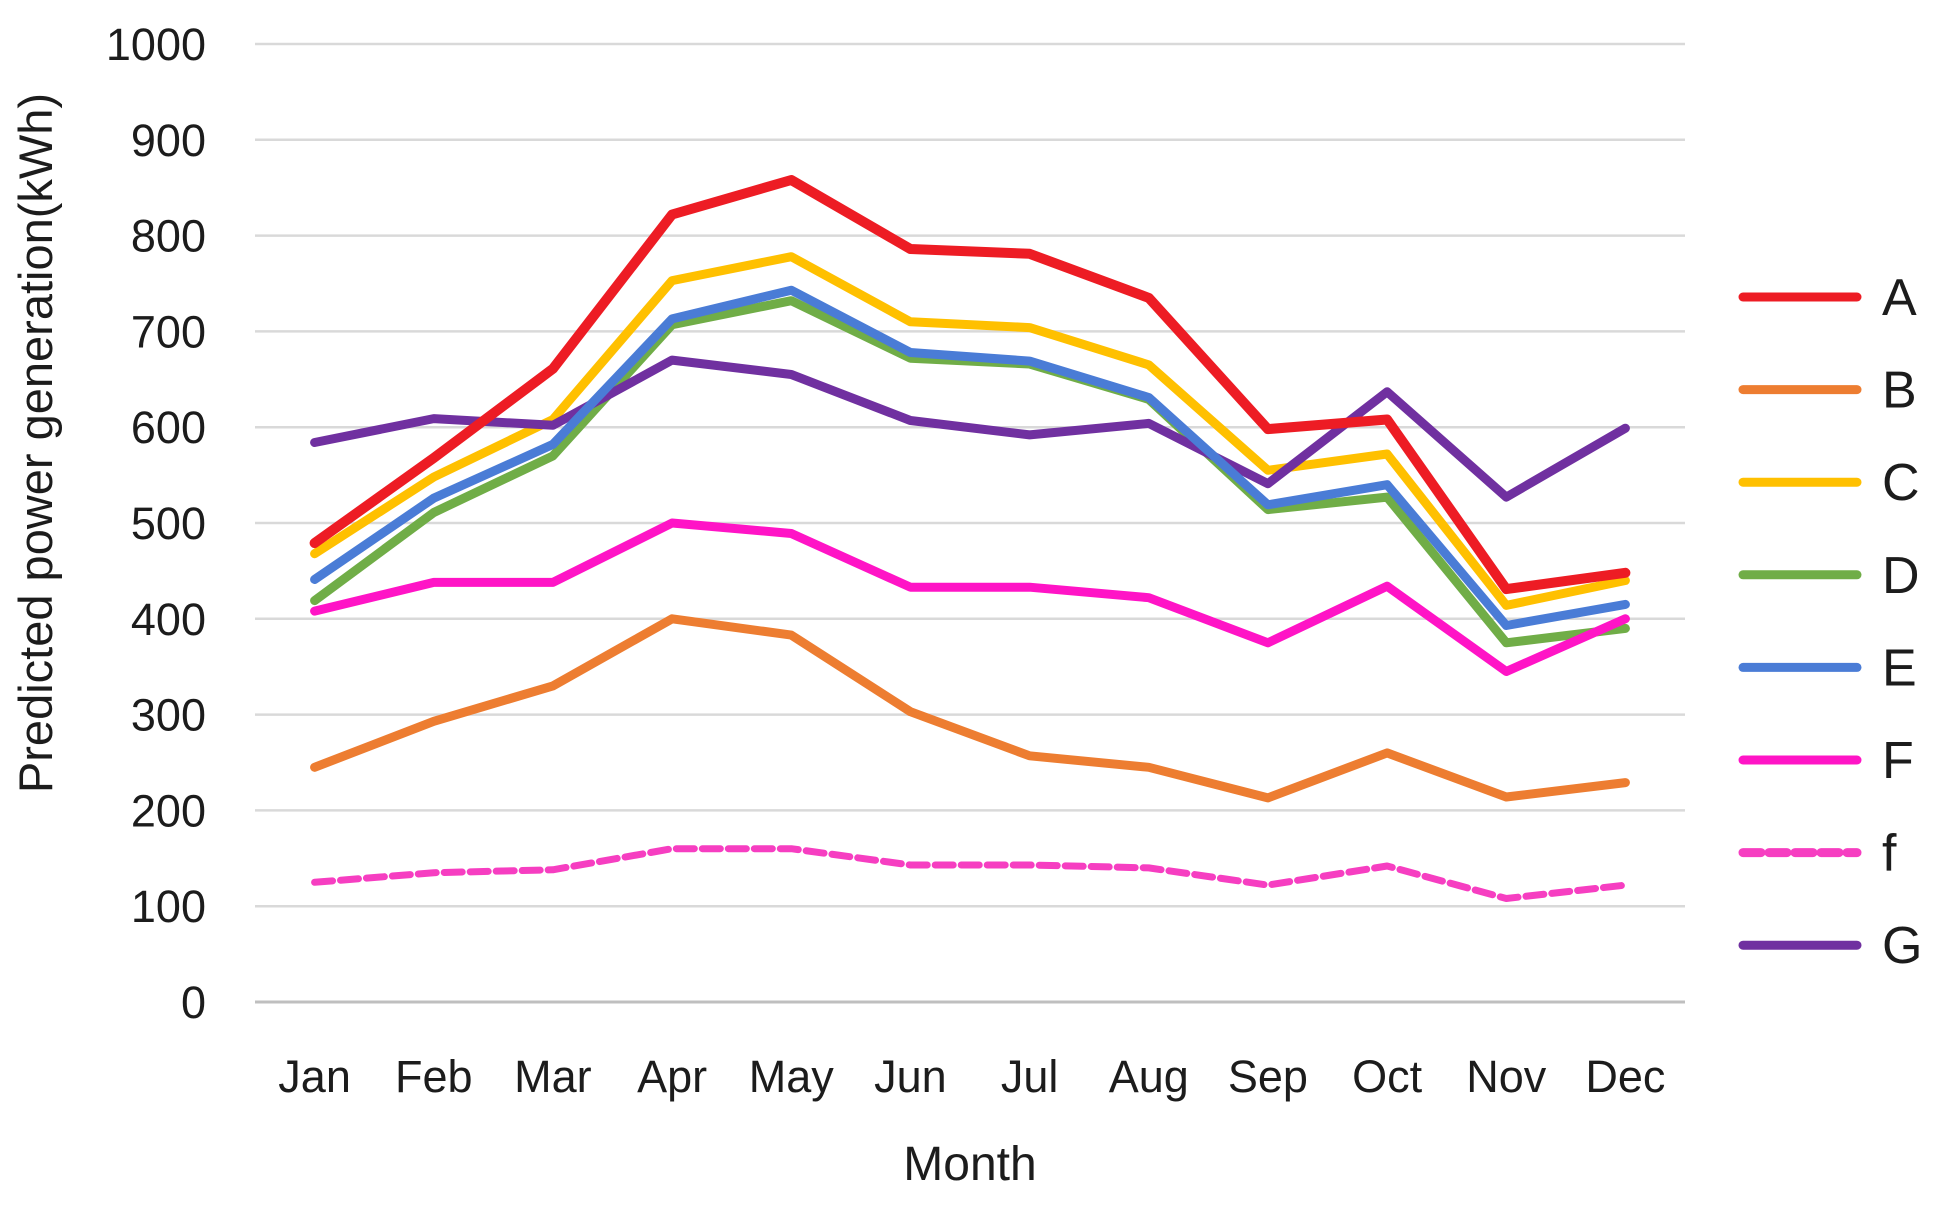 This screenshot has width=1935, height=1211. I want to click on y-tick-label-500: 500, so click(168, 523).